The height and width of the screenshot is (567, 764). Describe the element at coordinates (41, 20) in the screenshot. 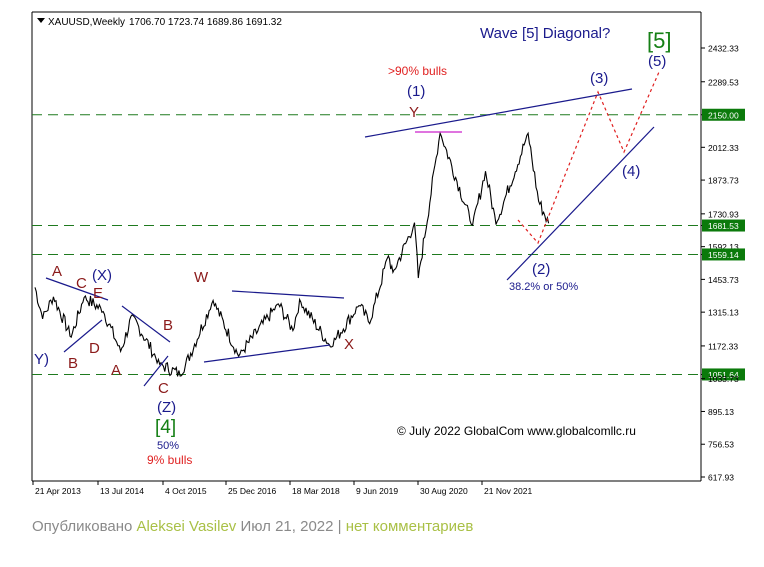

I see `dropdown-triangle-icon` at that location.